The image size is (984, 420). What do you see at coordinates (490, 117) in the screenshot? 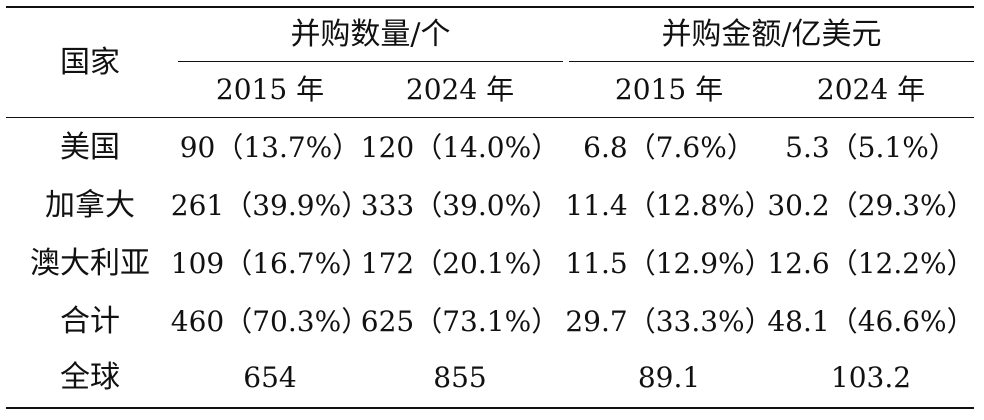
I see `header-bottom-rule` at bounding box center [490, 117].